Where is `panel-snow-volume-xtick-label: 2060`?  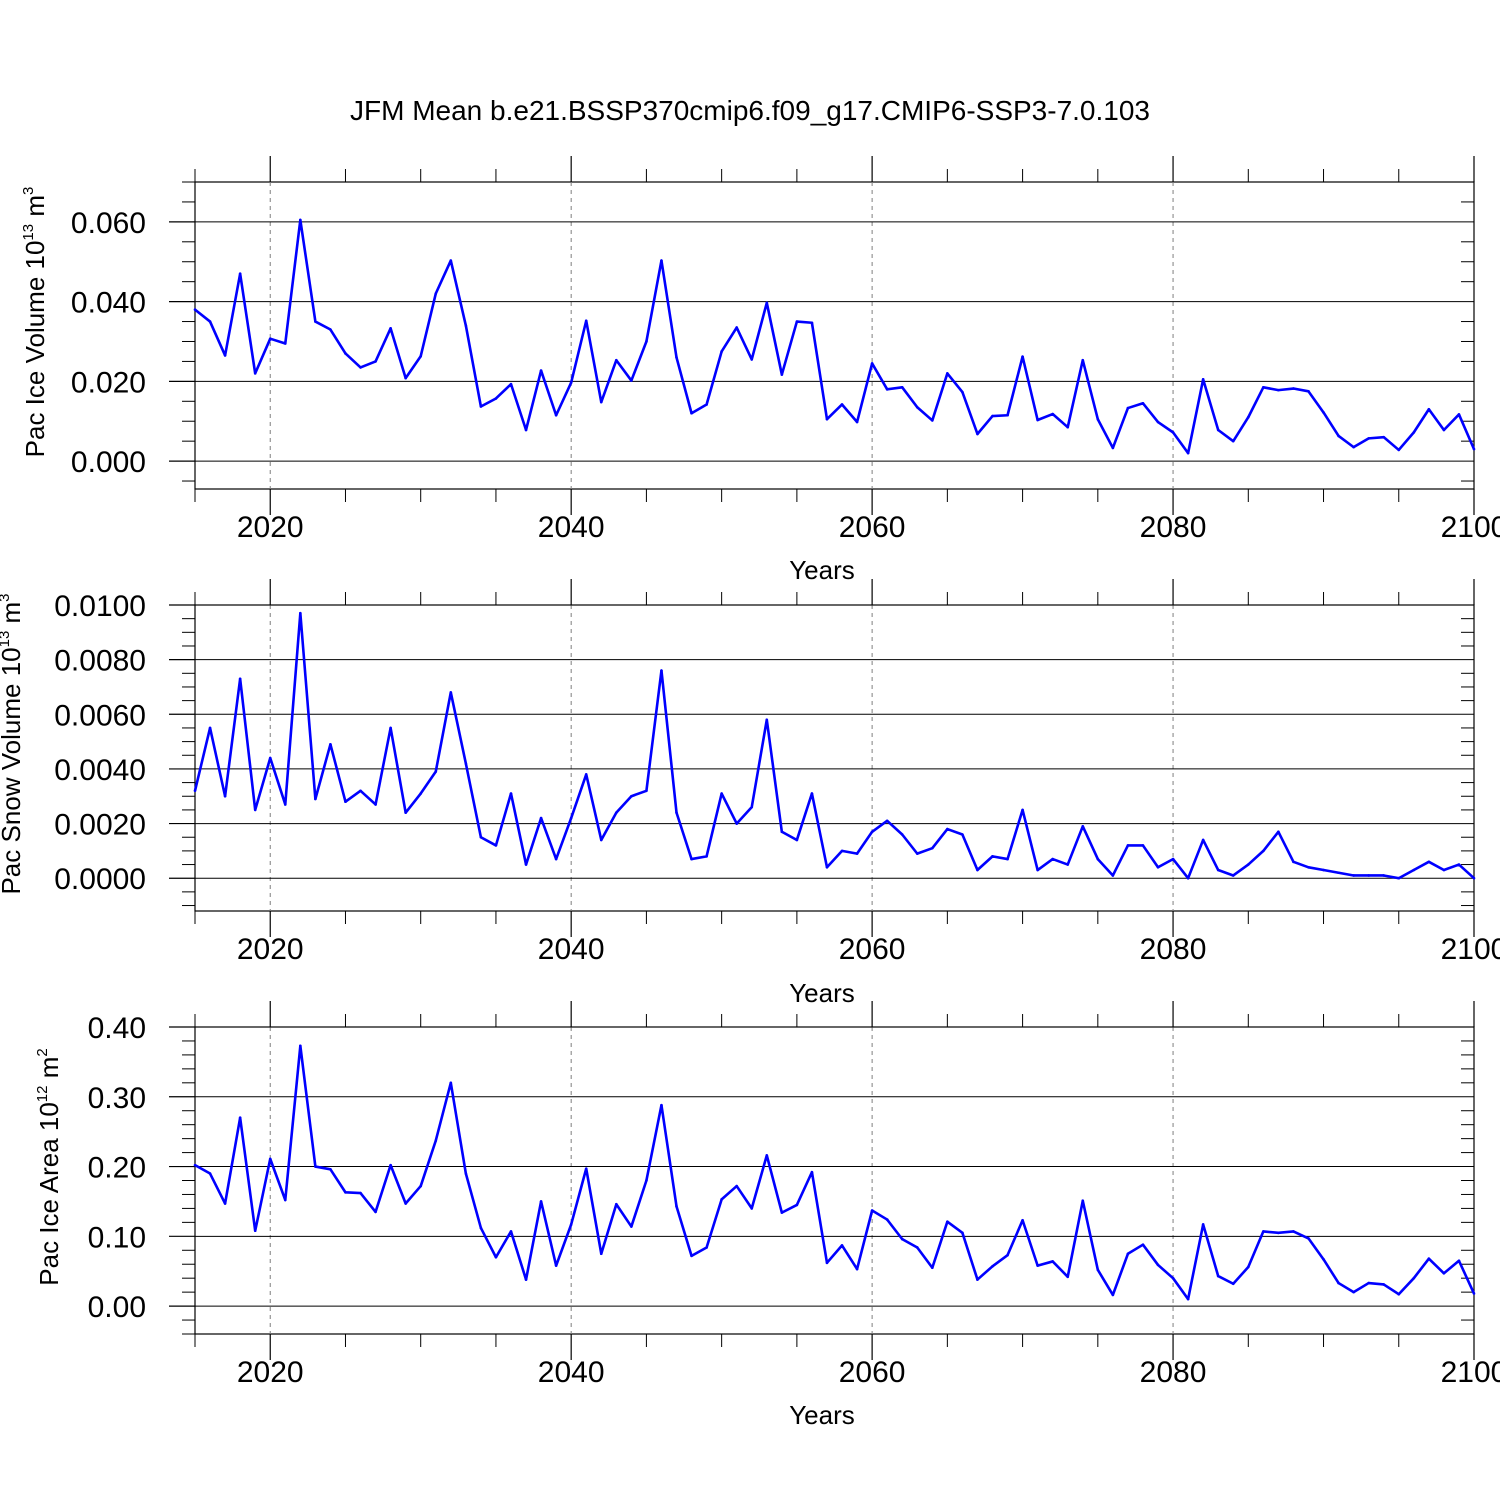
panel-snow-volume-xtick-label: 2060 is located at coordinates (872, 949).